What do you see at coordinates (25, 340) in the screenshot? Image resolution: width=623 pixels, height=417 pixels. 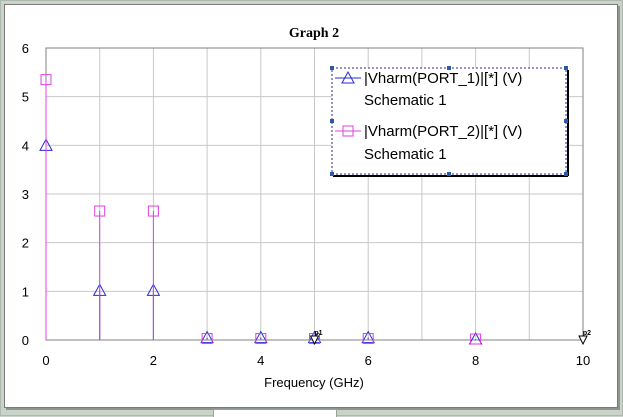 I see `y-tick-label: 0` at bounding box center [25, 340].